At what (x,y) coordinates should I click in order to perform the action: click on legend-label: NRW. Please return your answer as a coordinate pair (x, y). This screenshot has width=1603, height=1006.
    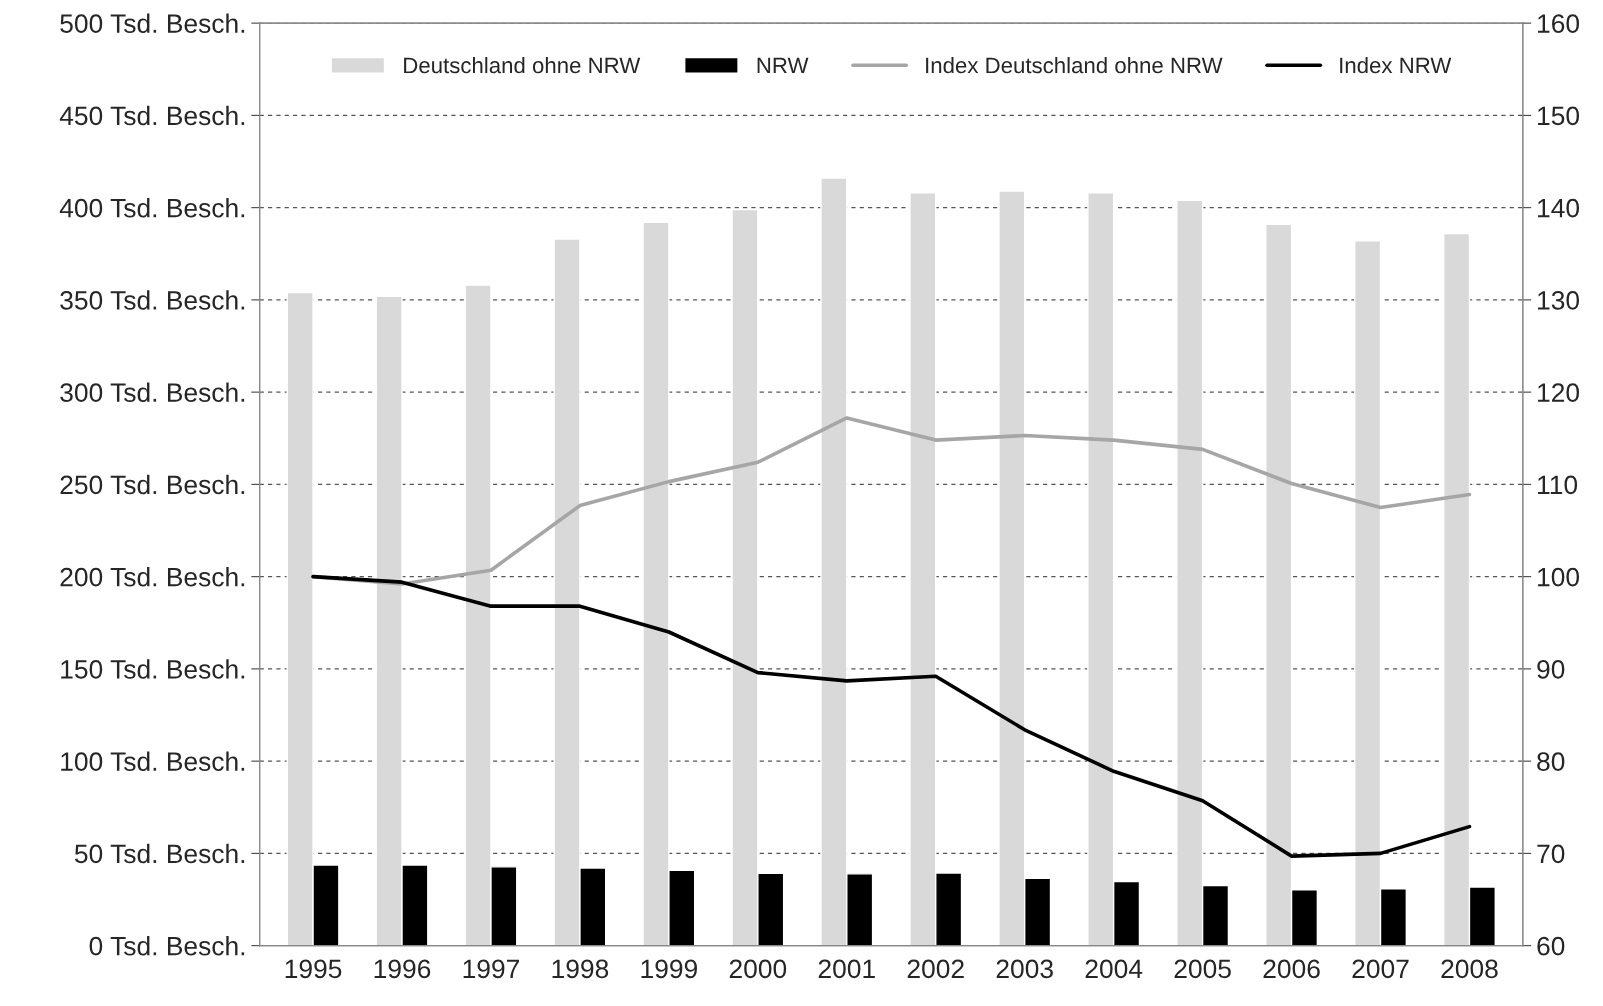
    Looking at the image, I should click on (783, 65).